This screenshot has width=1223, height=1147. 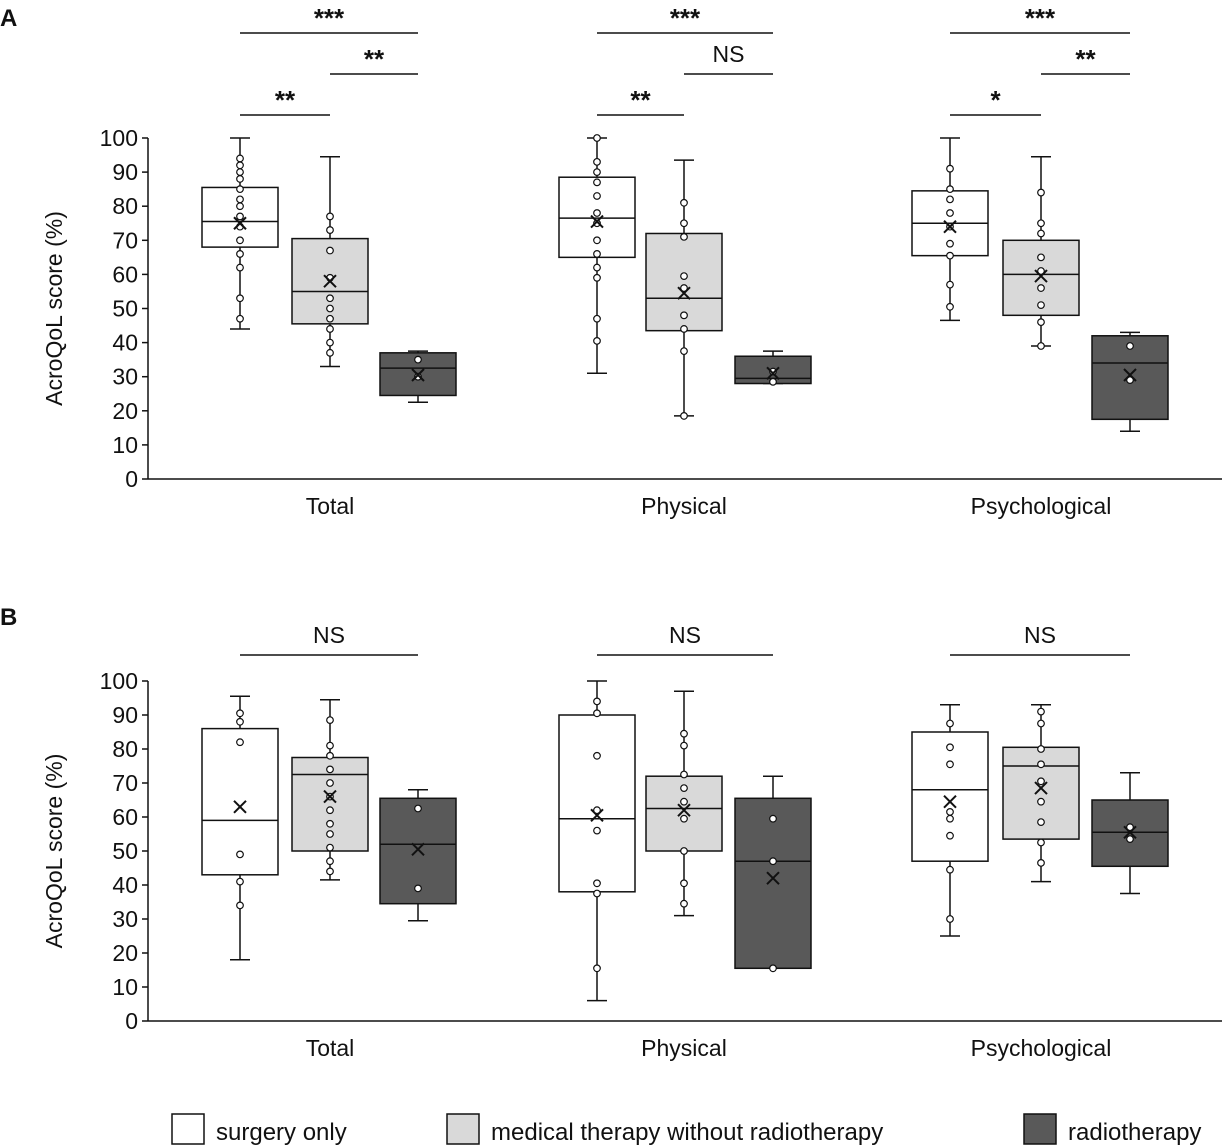 I want to click on group-physical: Physical *** NS **, so click(x=685, y=261).